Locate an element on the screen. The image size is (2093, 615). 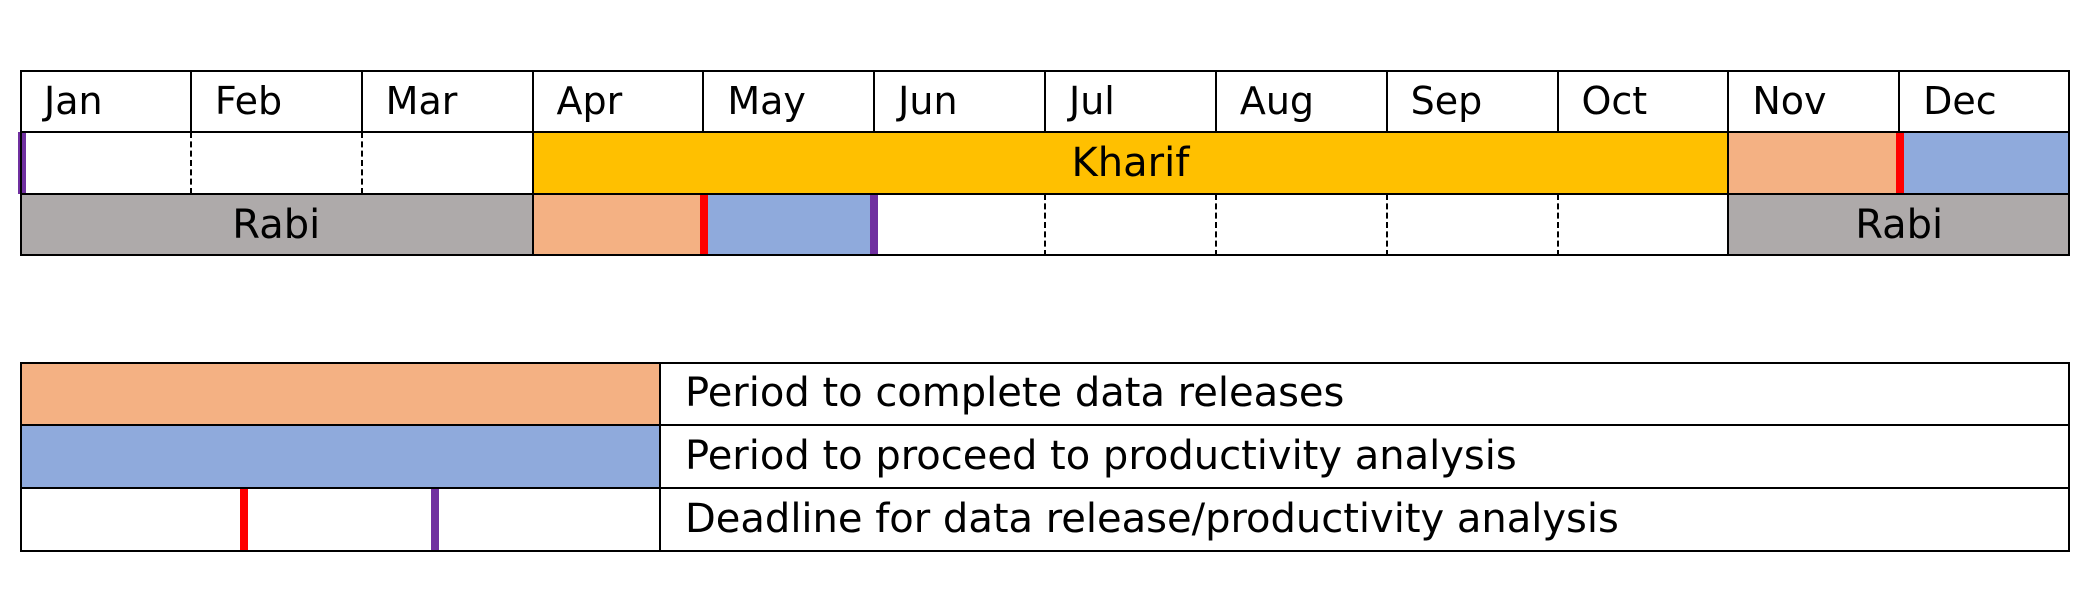
month-header-row: Jan Feb Mar Apr May Jun Jul Aug Sep Oct Nov Dec is located at coordinates (1045, 101).